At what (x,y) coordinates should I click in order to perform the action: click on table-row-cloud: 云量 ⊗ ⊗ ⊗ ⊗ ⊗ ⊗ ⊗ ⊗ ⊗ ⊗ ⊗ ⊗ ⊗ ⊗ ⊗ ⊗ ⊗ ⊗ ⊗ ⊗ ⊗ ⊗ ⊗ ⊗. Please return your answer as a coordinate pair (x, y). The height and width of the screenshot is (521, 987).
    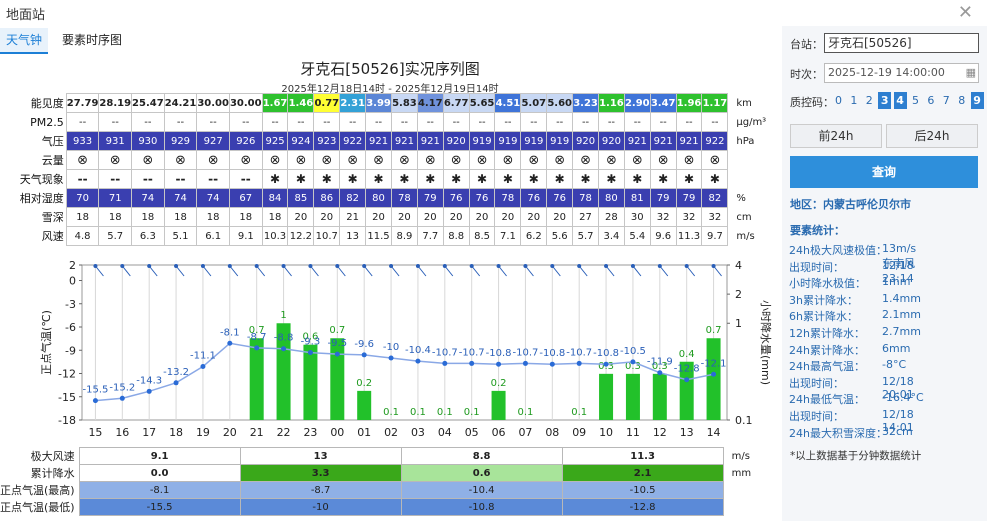
    Looking at the image, I should click on (390, 160).